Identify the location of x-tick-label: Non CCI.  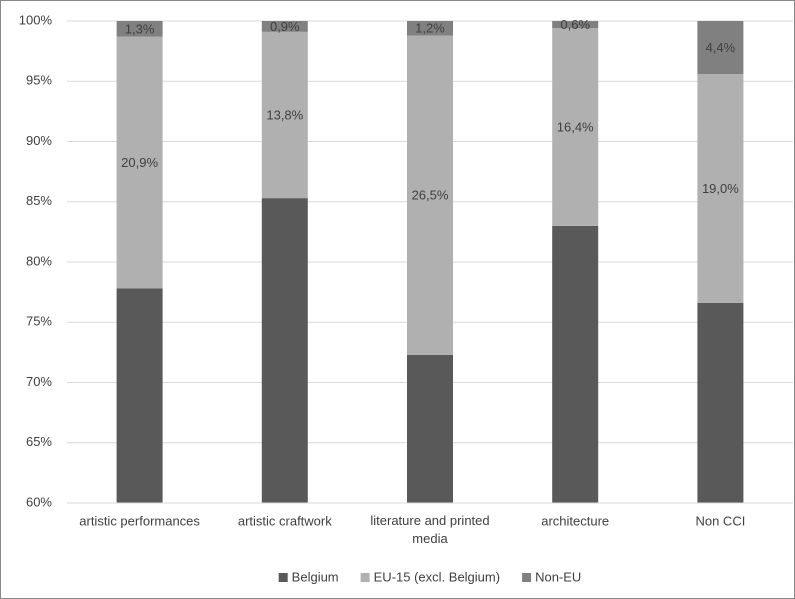
(720, 520).